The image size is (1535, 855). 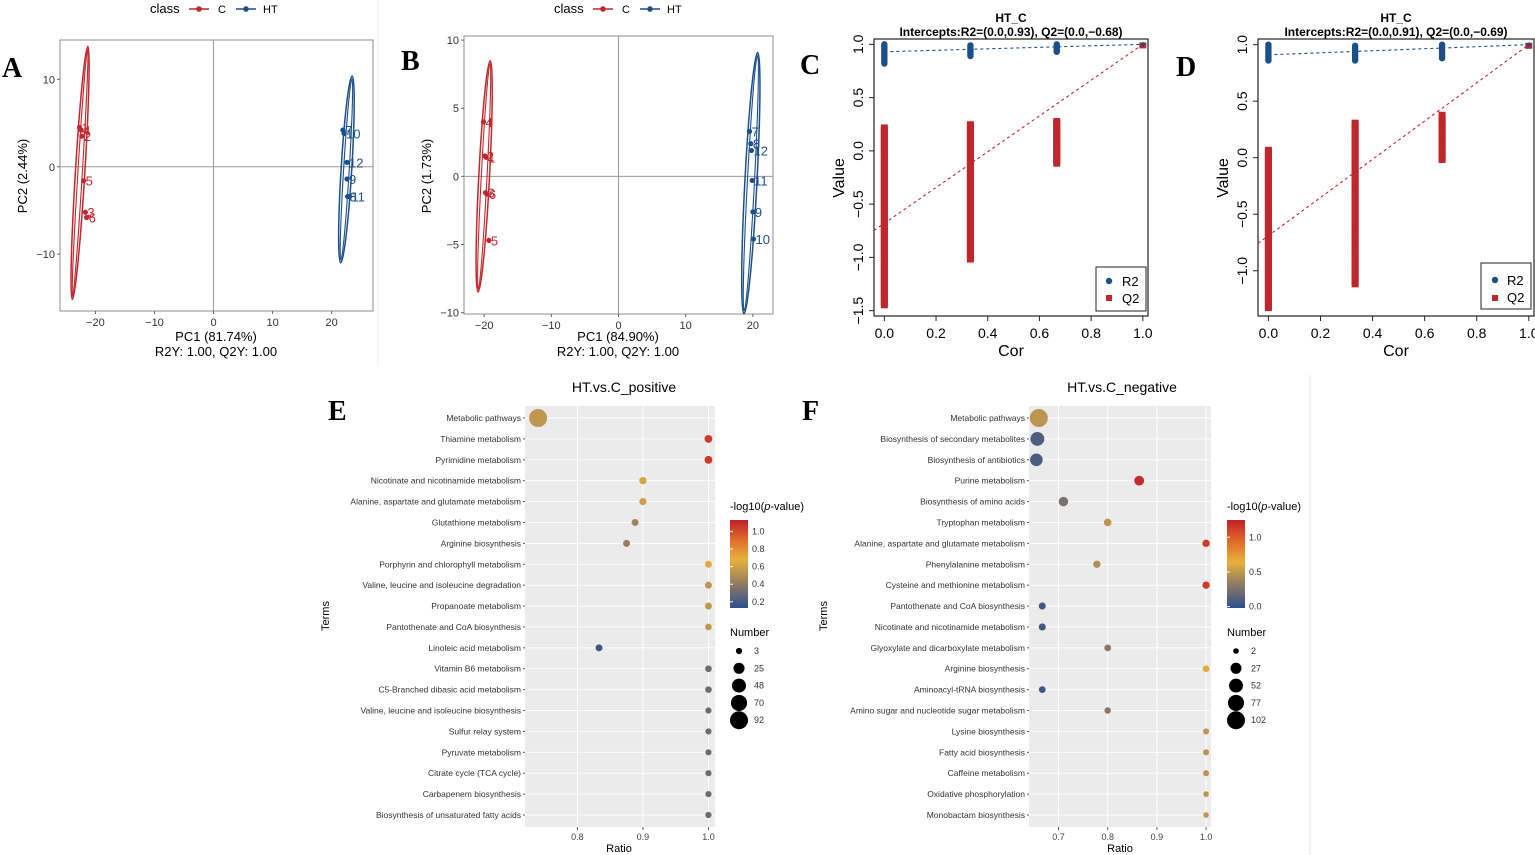 I want to click on r2-regression-line, so click(x=1013, y=48).